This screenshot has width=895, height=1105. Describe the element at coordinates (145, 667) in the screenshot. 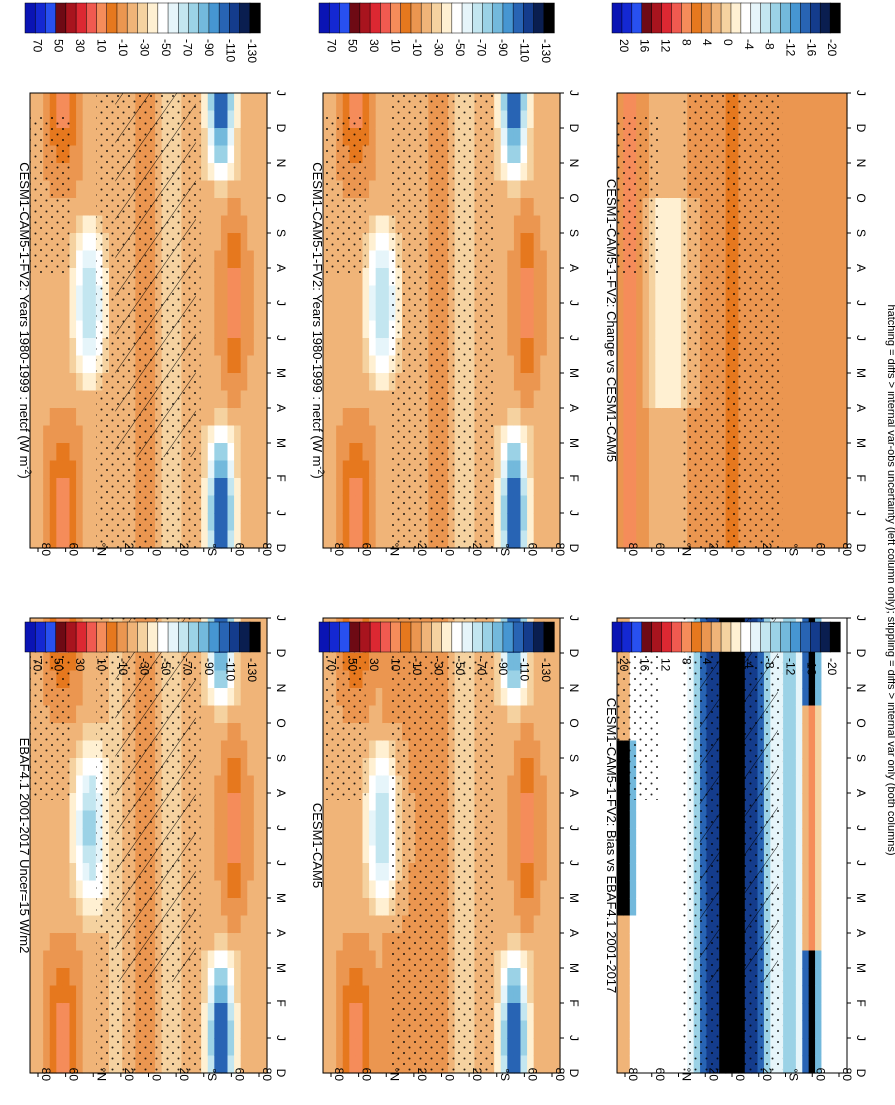

I see `colorbar-label: -30` at that location.